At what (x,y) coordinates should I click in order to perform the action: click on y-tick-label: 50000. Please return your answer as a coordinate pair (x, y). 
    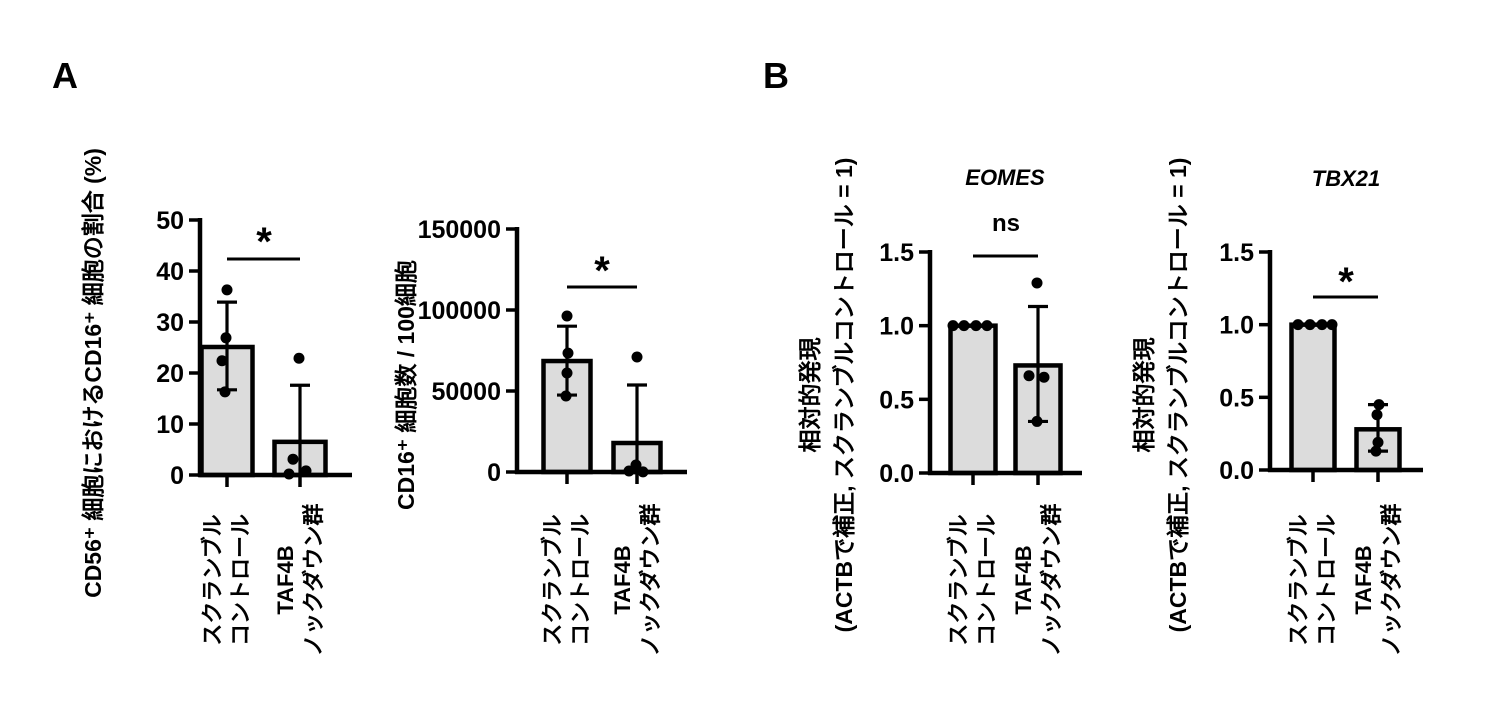
    Looking at the image, I should click on (466, 392).